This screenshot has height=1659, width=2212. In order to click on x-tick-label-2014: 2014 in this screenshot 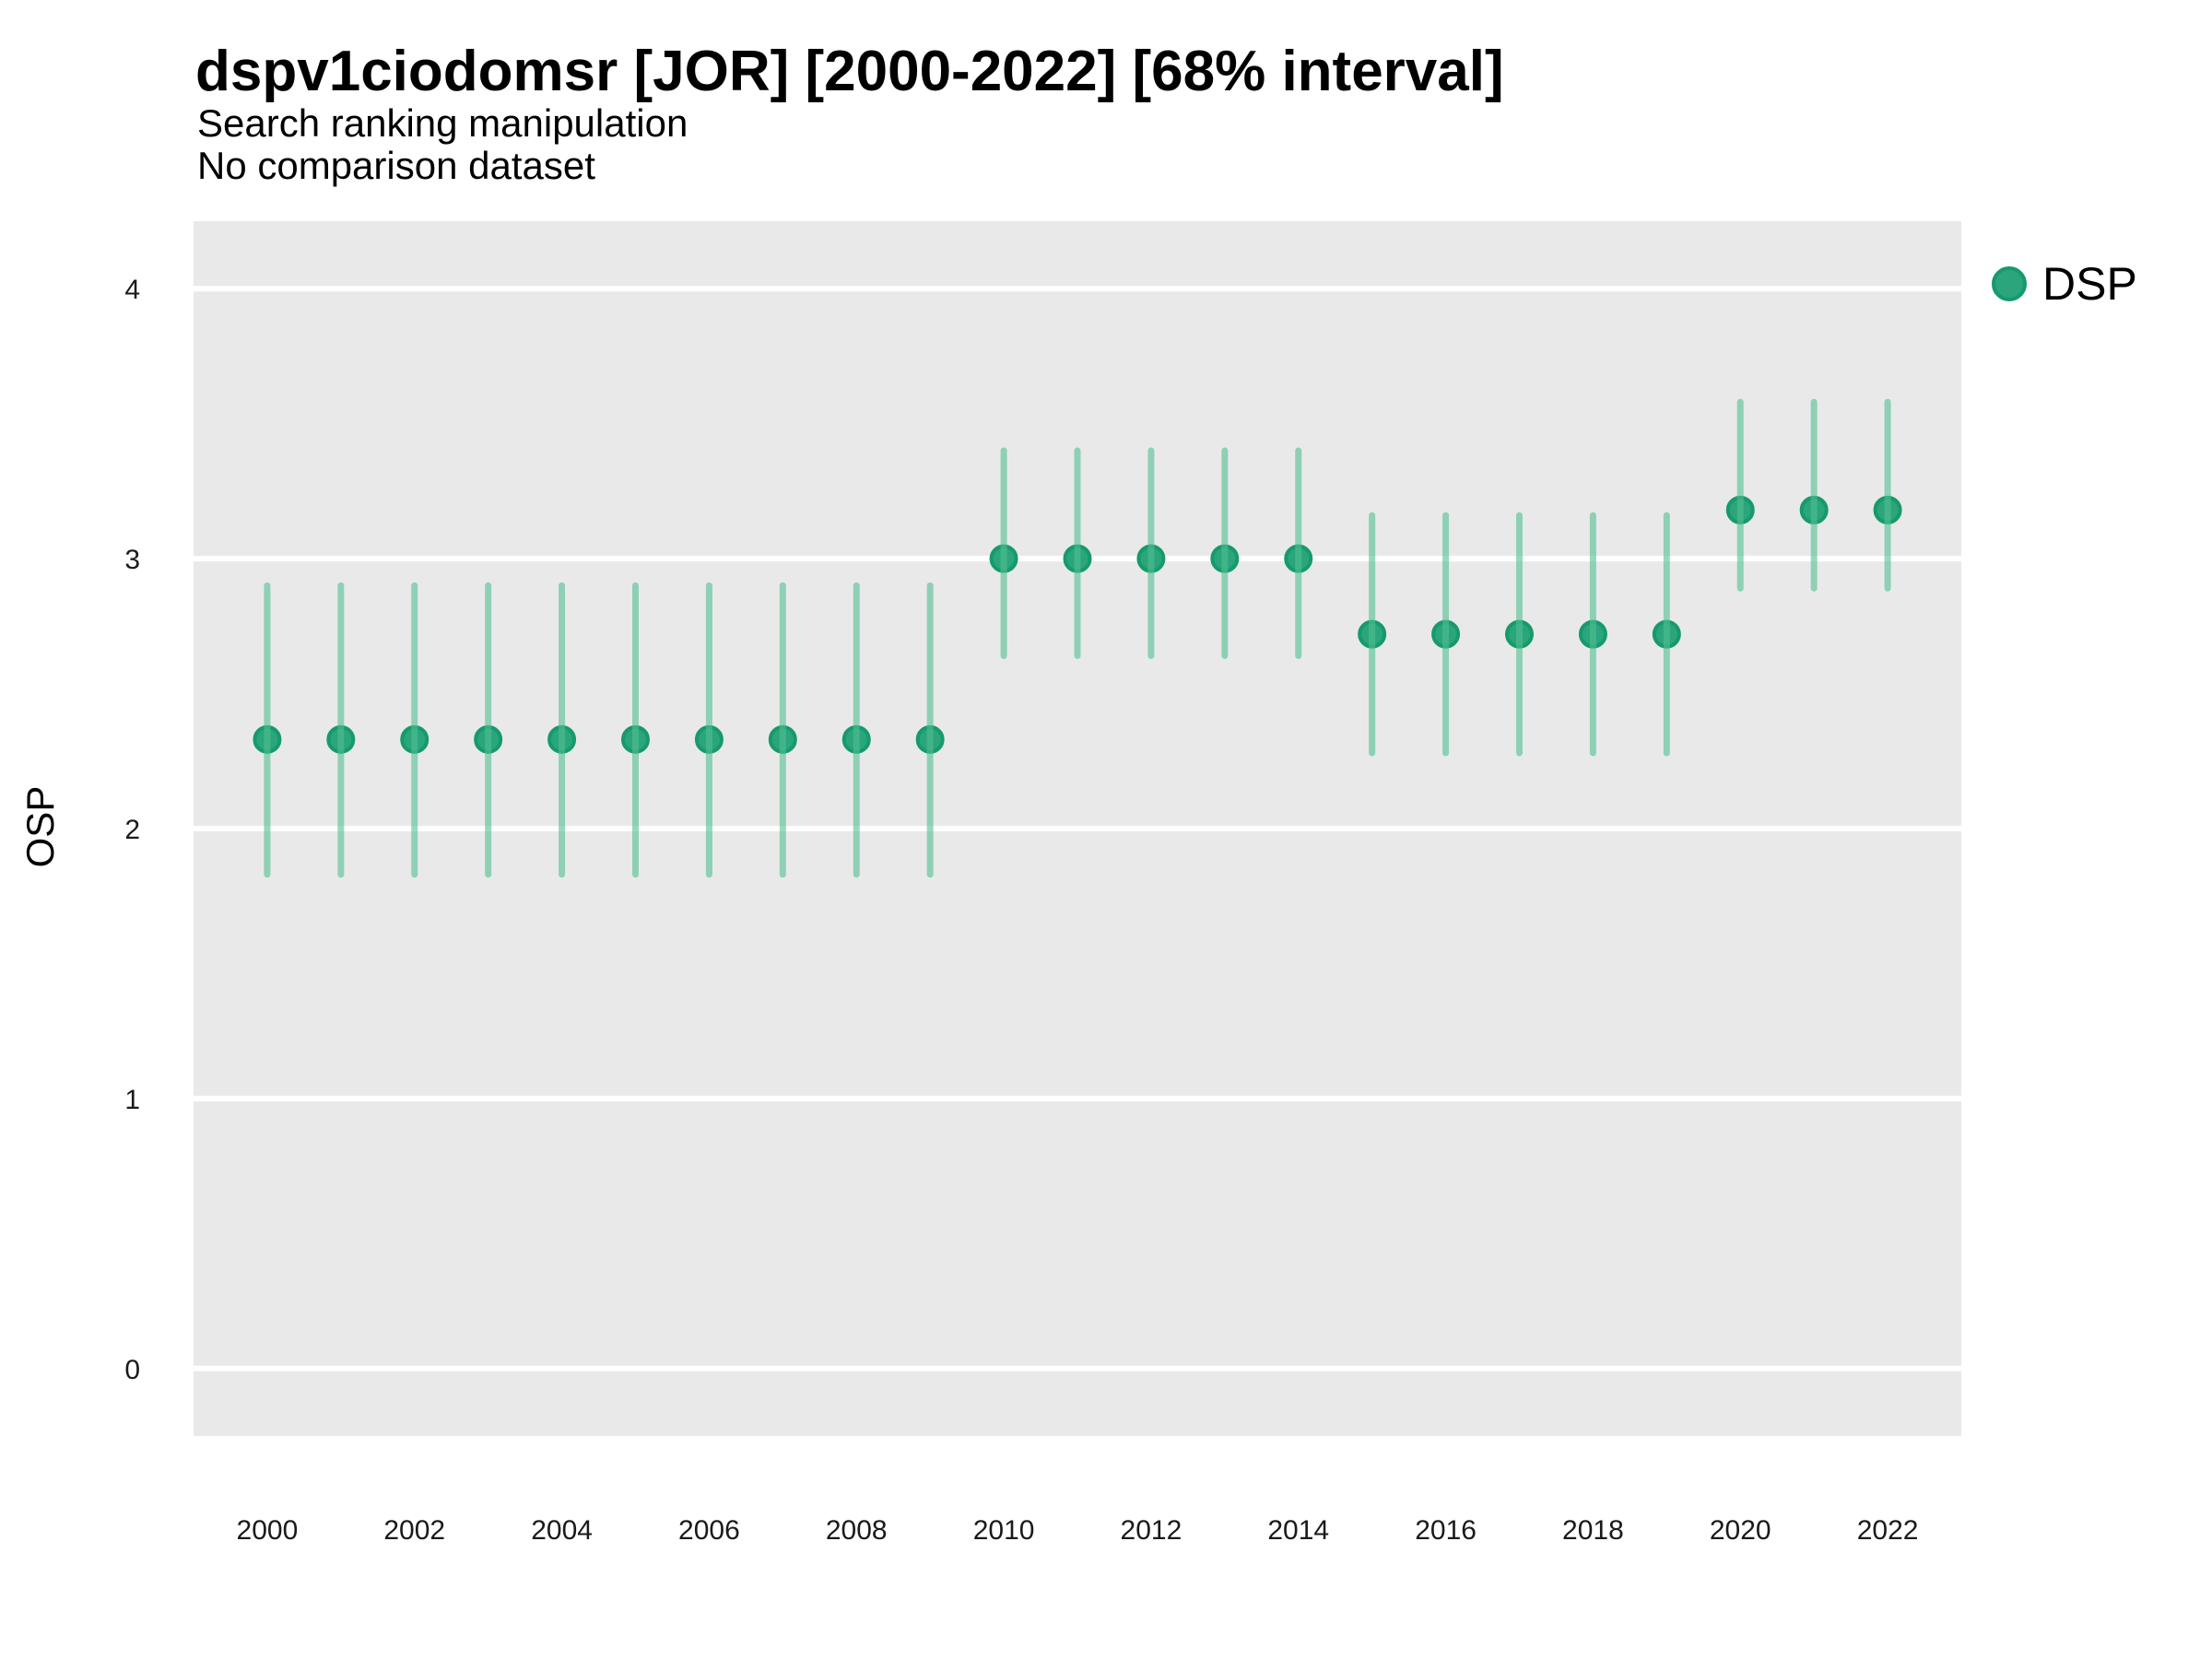, I will do `click(1298, 1530)`.